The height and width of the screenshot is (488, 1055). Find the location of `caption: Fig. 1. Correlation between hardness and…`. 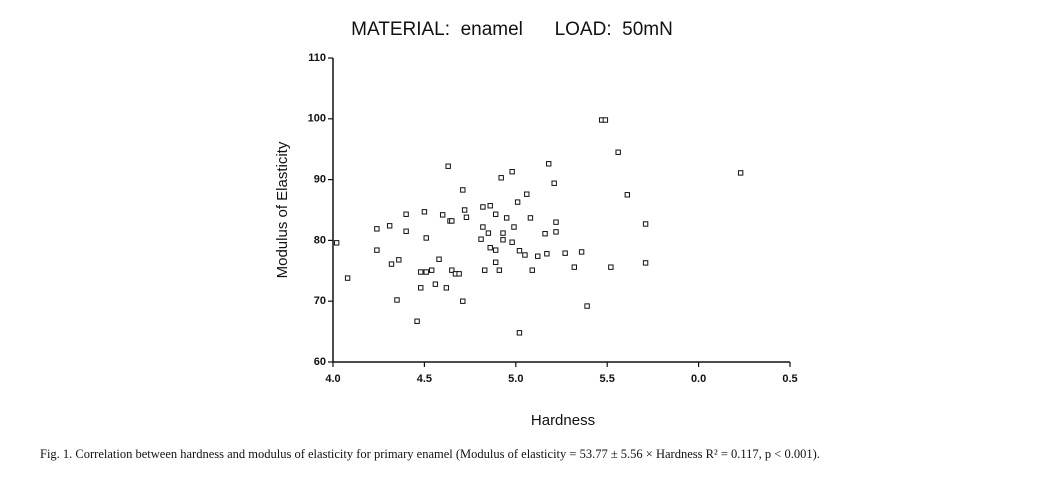

caption: Fig. 1. Correlation between hardness and… is located at coordinates (430, 454).